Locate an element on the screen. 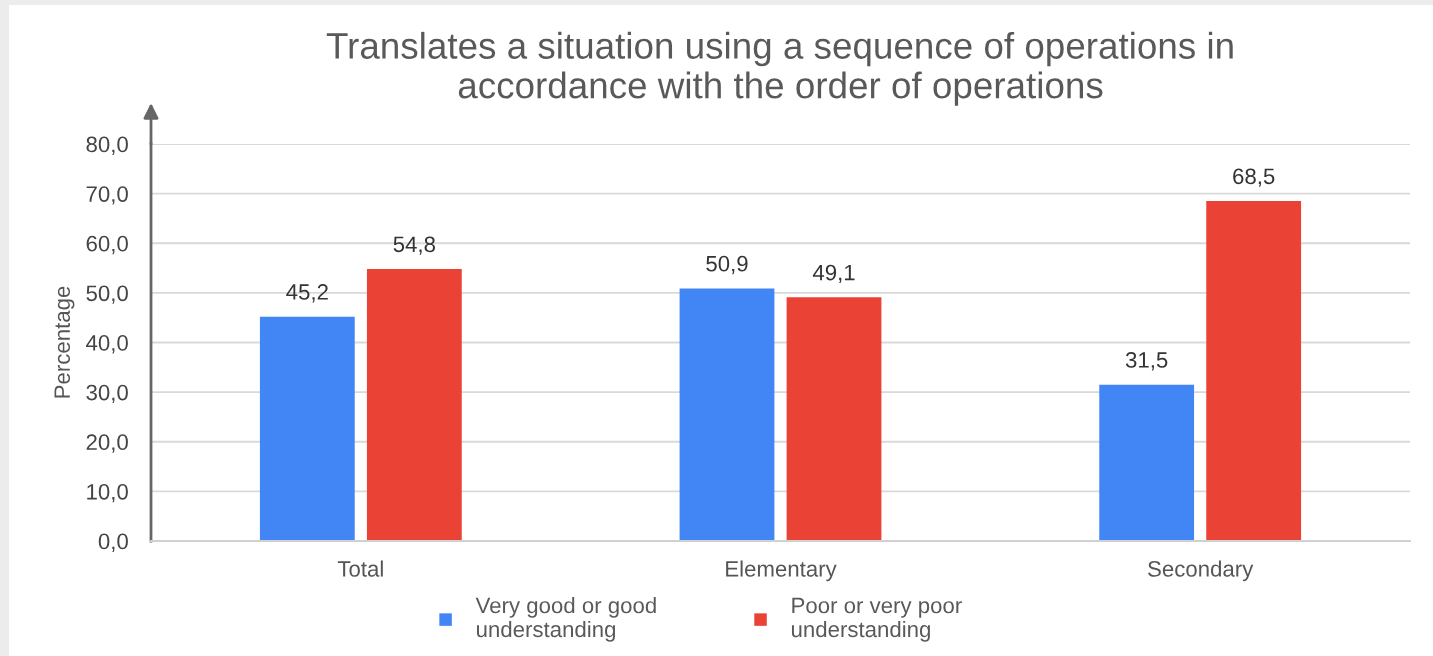 The width and height of the screenshot is (1433, 656). data-label: 45,2 is located at coordinates (307, 293).